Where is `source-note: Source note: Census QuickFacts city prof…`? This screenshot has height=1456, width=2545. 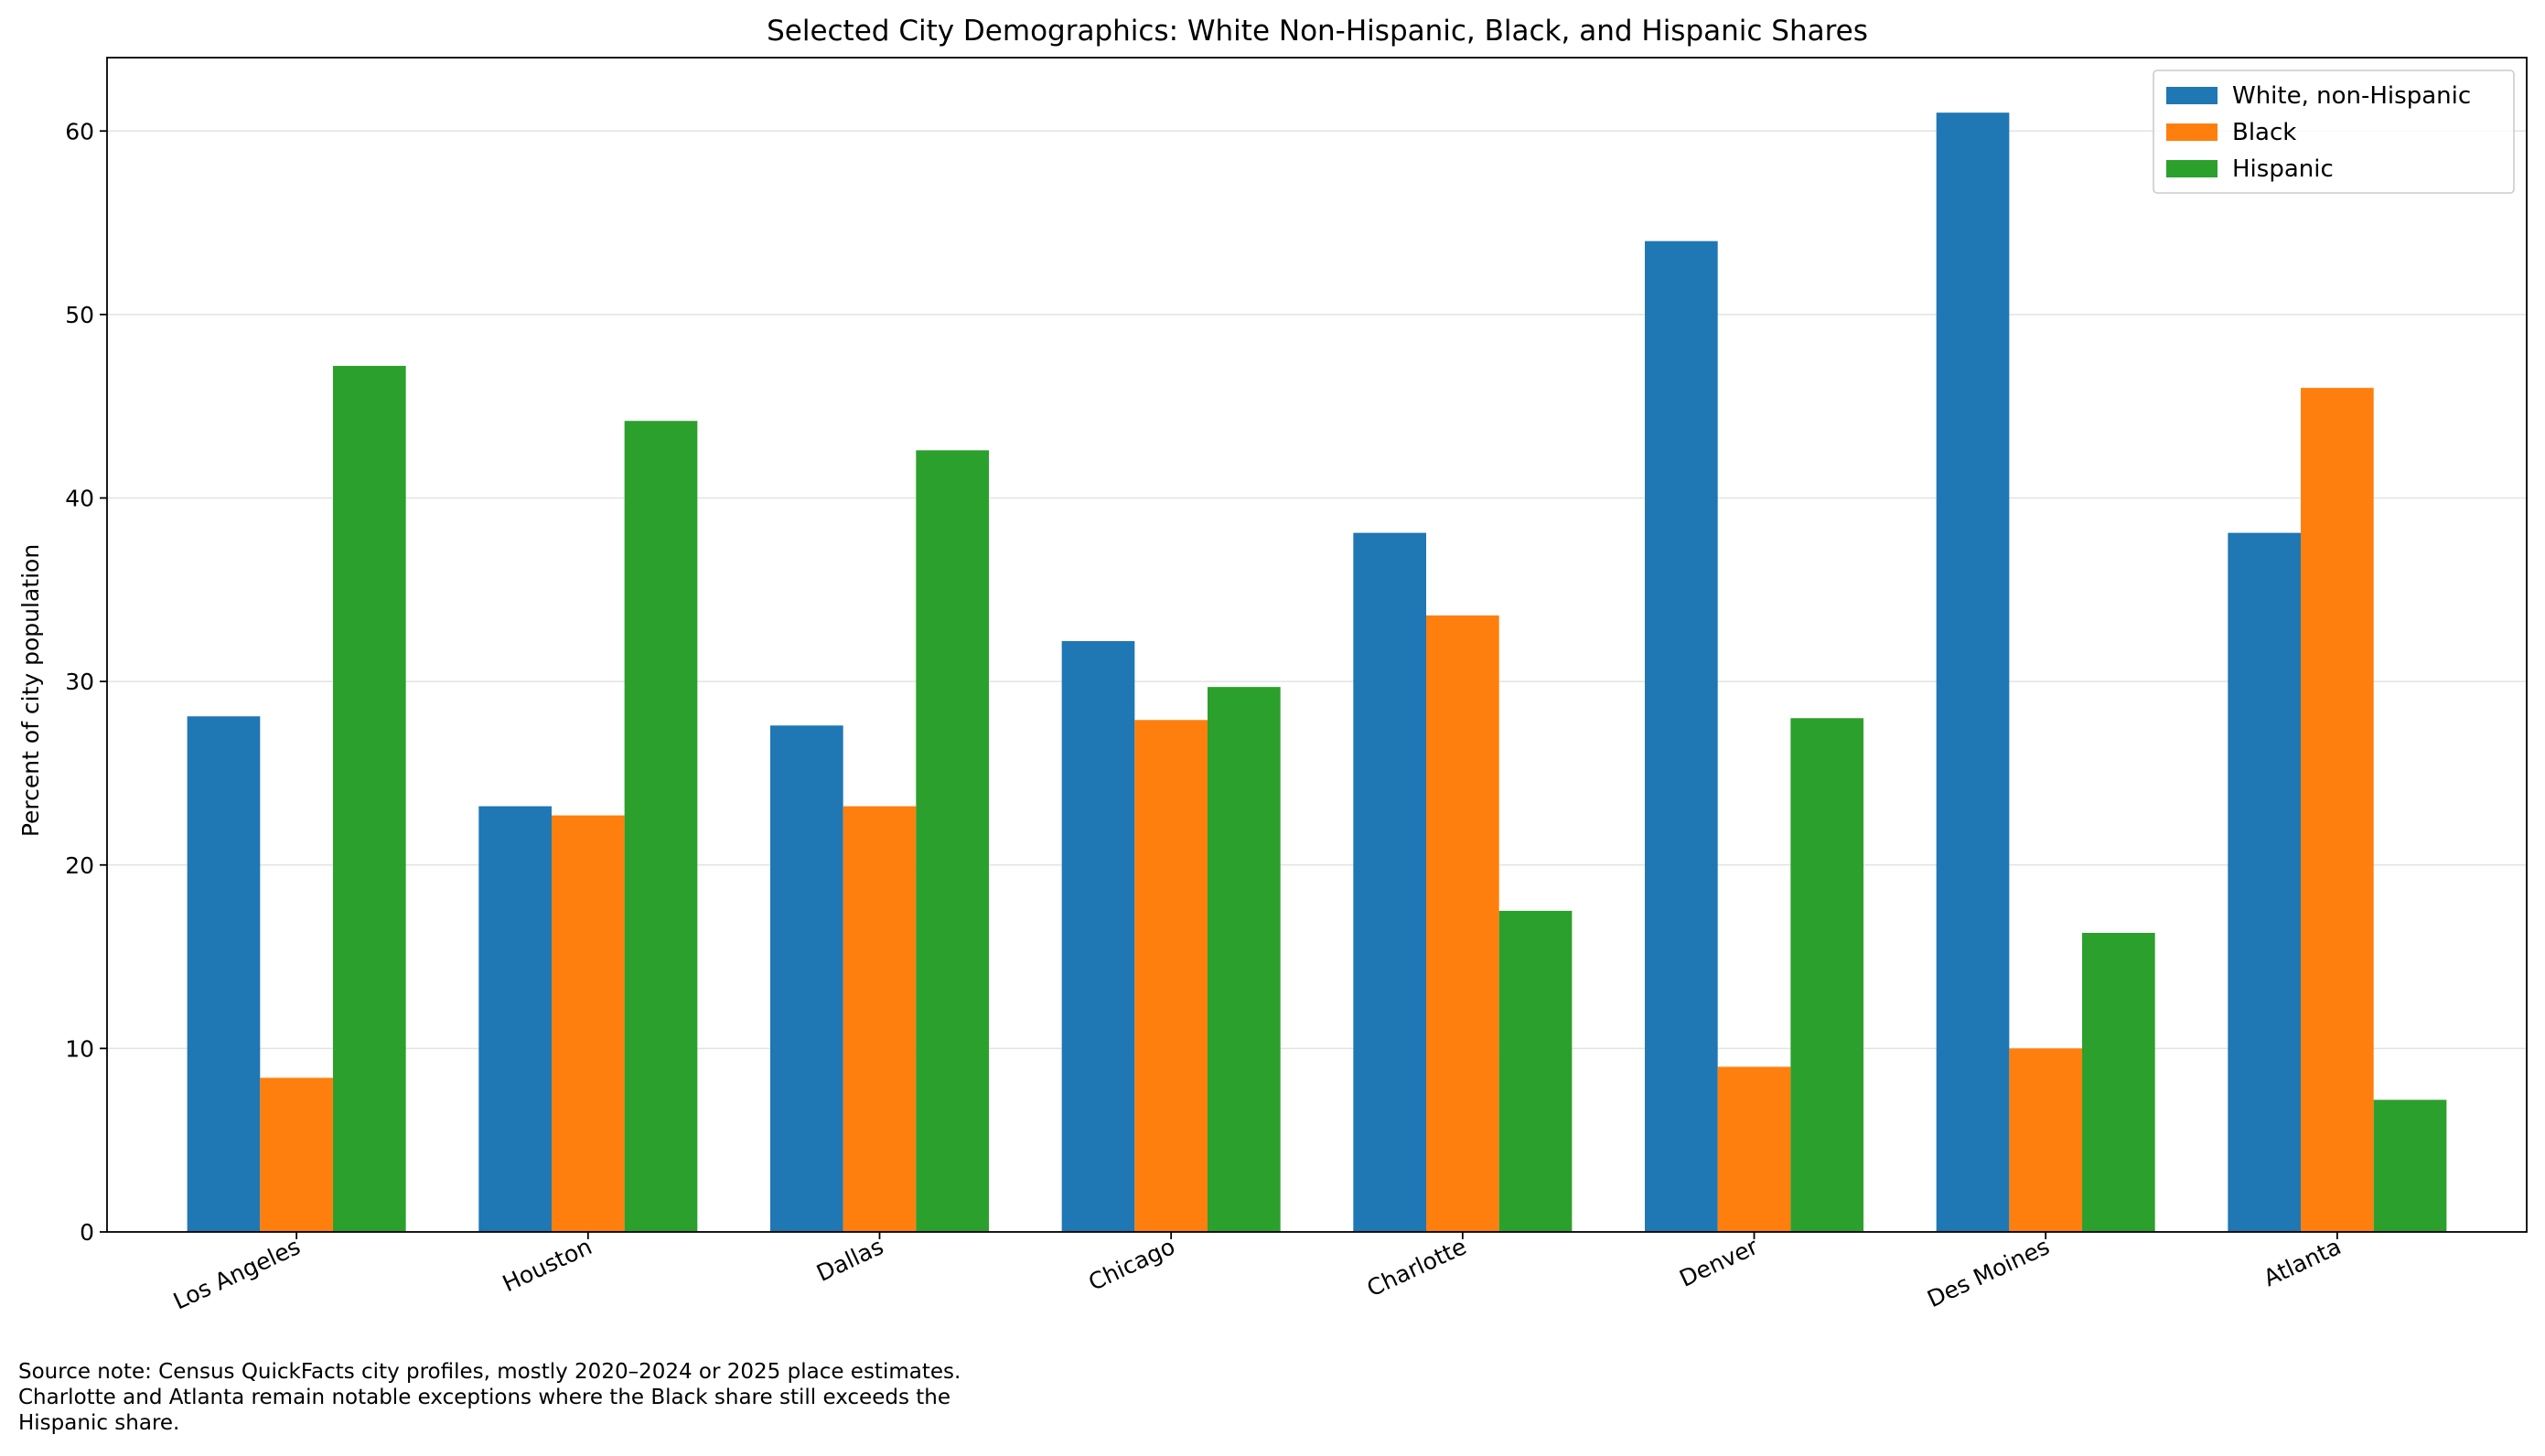
source-note: Source note: Census QuickFacts city prof… is located at coordinates (613, 1397).